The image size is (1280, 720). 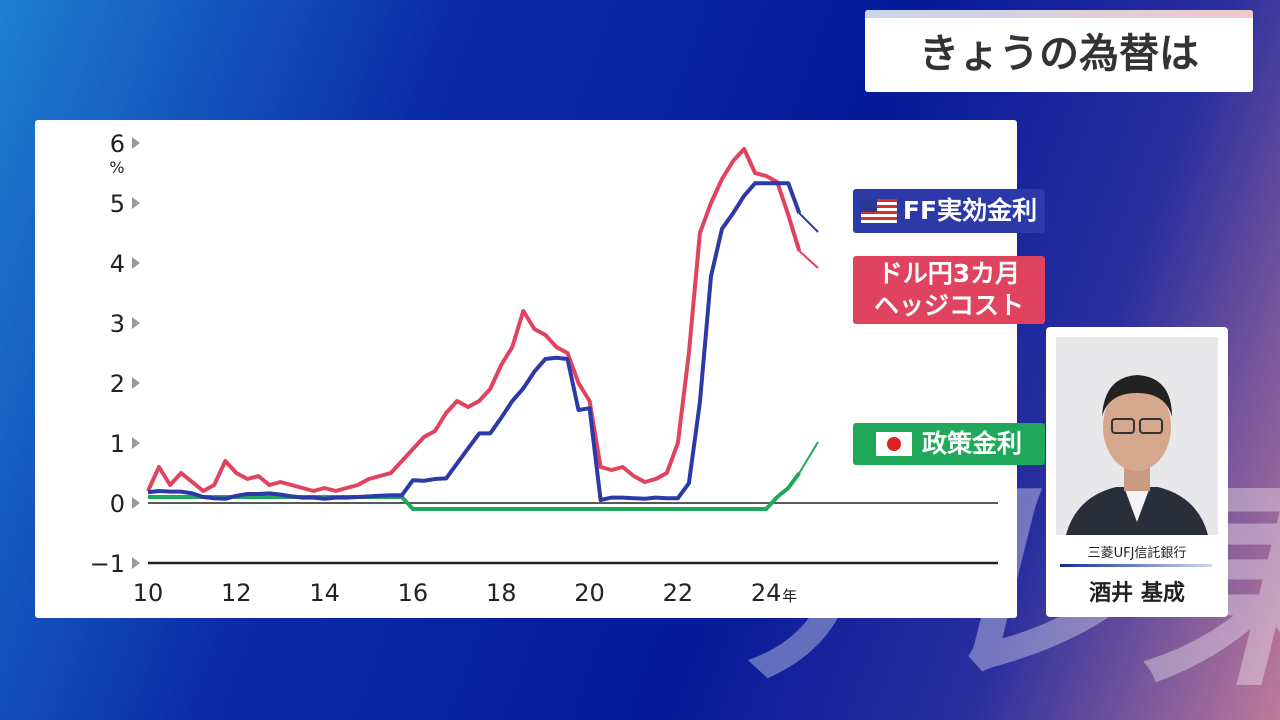 What do you see at coordinates (971, 443) in the screenshot?
I see `legend-label: 政策金利` at bounding box center [971, 443].